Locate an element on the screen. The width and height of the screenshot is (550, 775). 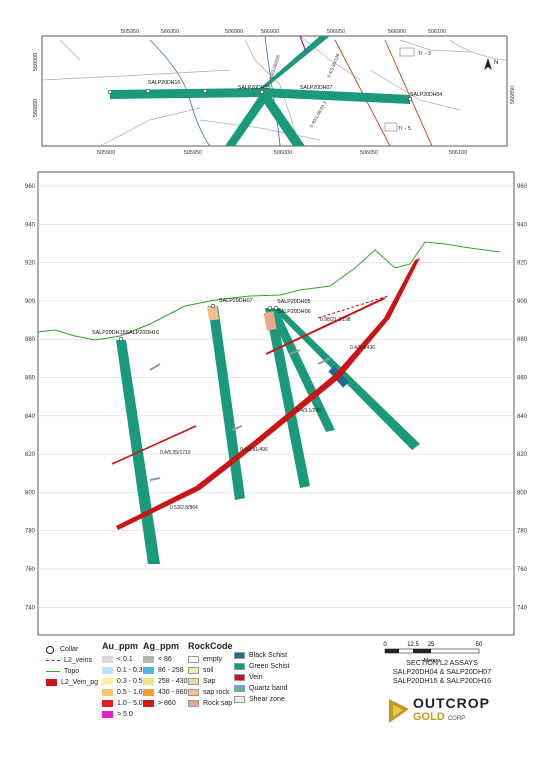
plan-tracks is located at coordinates (256, 91).